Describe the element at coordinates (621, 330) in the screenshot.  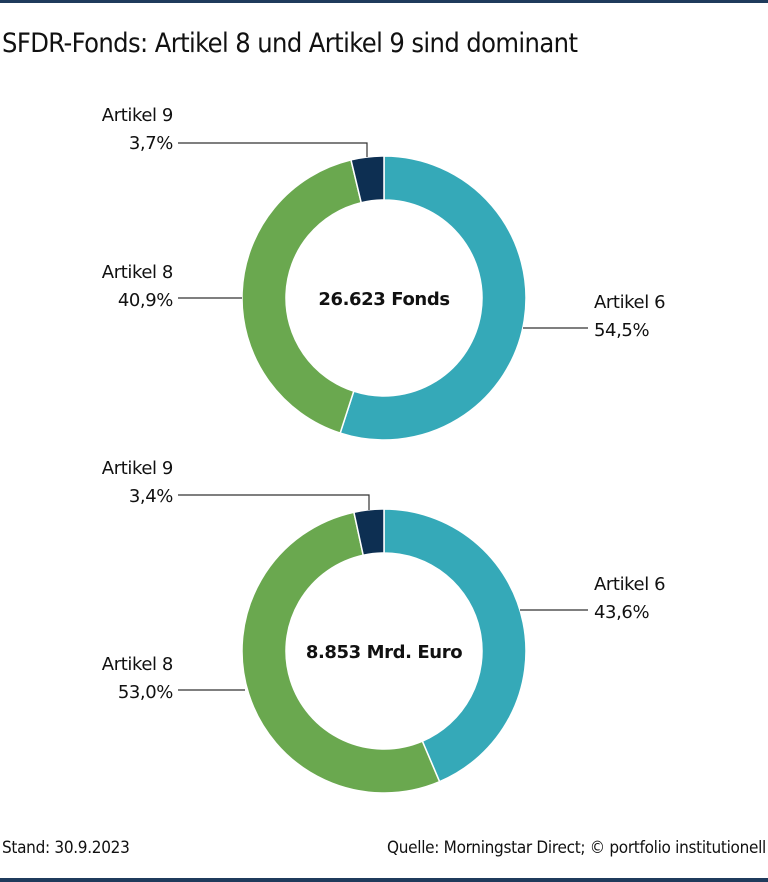
I see `slice-value-label: 54,5%` at that location.